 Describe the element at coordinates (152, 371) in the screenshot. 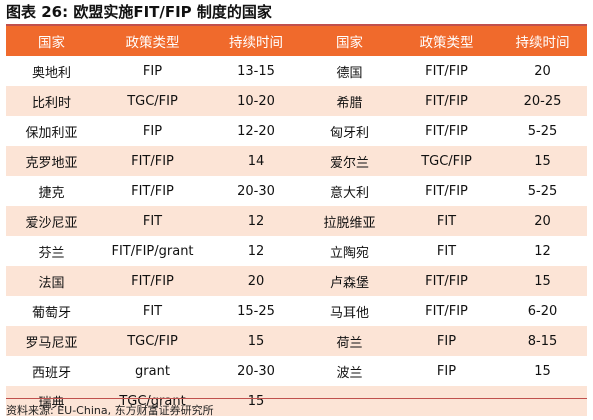

I see `policy-type-cell: grant` at that location.